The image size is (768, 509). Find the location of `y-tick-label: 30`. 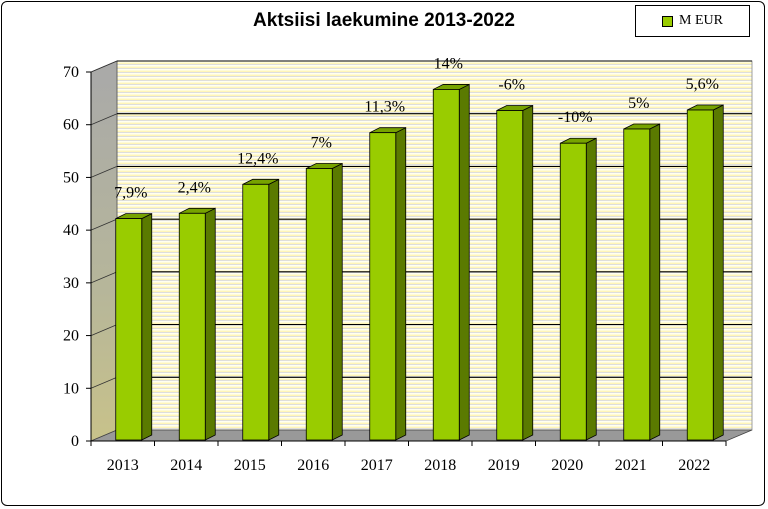

y-tick-label: 30 is located at coordinates (71, 283).